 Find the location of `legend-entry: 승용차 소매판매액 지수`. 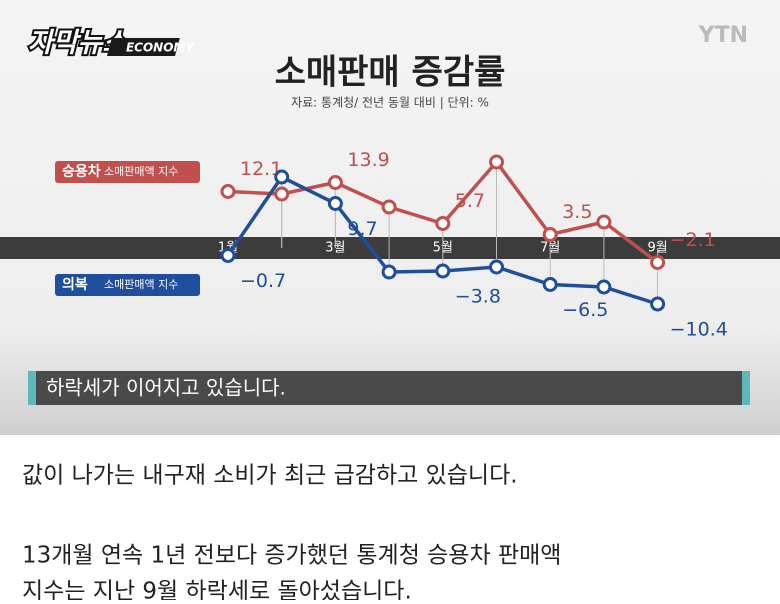

legend-entry: 승용차 소매판매액 지수 is located at coordinates (127, 172).